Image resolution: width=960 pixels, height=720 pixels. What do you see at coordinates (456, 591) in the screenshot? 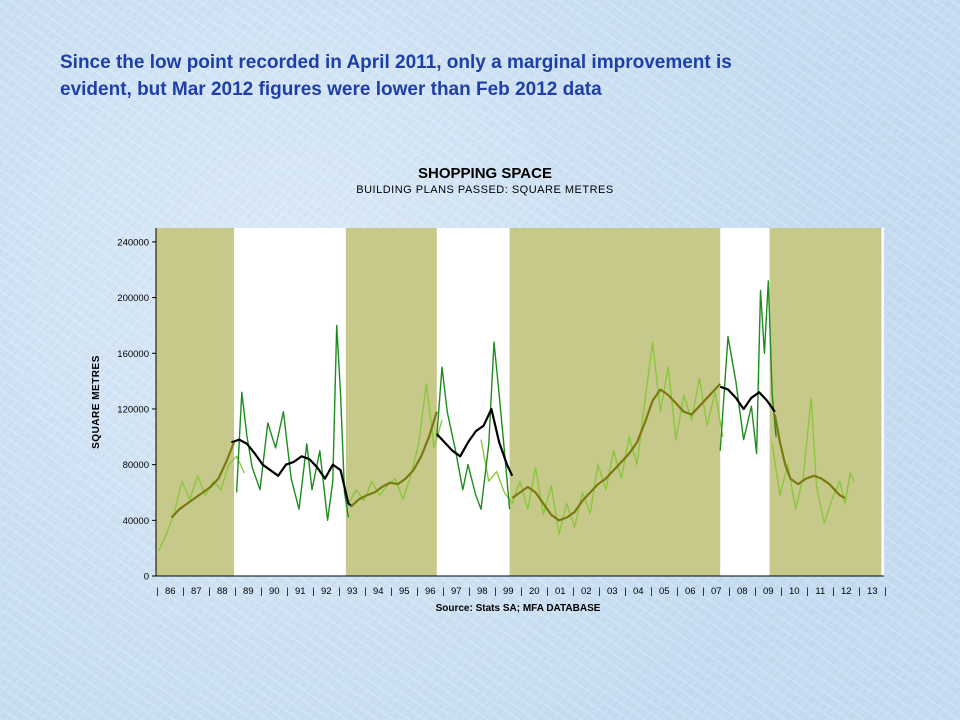
I see `x-tick-label: 97` at bounding box center [456, 591].